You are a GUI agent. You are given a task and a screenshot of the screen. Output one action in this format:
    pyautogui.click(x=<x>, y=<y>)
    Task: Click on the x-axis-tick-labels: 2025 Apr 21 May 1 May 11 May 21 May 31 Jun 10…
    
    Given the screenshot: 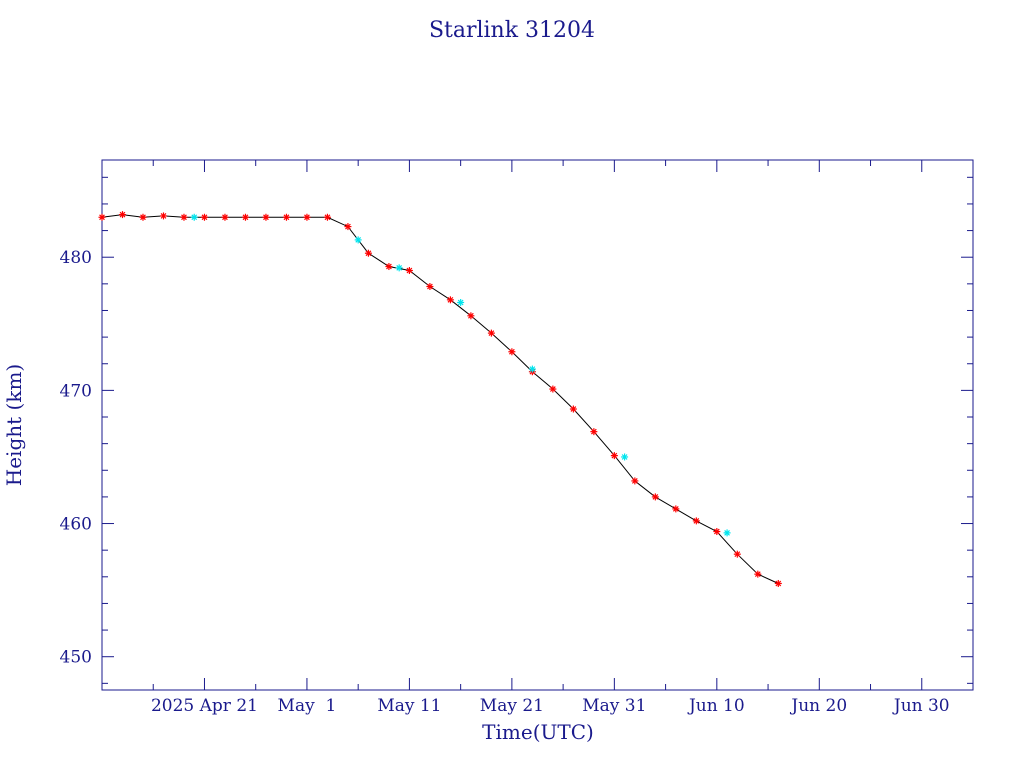 What is the action you would take?
    pyautogui.click(x=550, y=706)
    